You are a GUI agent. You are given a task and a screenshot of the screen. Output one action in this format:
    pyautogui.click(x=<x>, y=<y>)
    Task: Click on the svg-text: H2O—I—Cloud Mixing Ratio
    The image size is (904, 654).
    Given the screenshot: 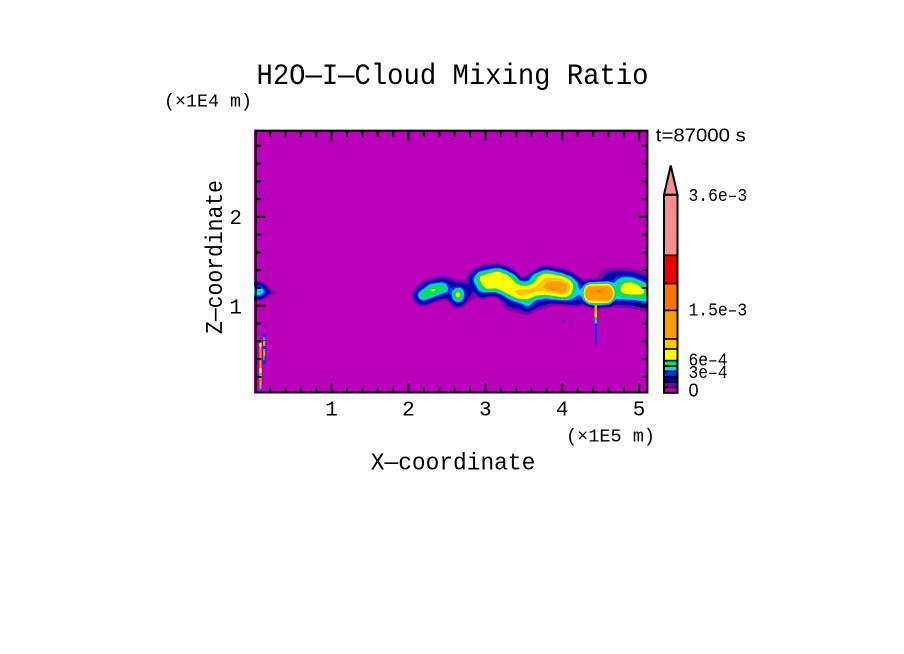 What is the action you would take?
    pyautogui.click(x=453, y=76)
    